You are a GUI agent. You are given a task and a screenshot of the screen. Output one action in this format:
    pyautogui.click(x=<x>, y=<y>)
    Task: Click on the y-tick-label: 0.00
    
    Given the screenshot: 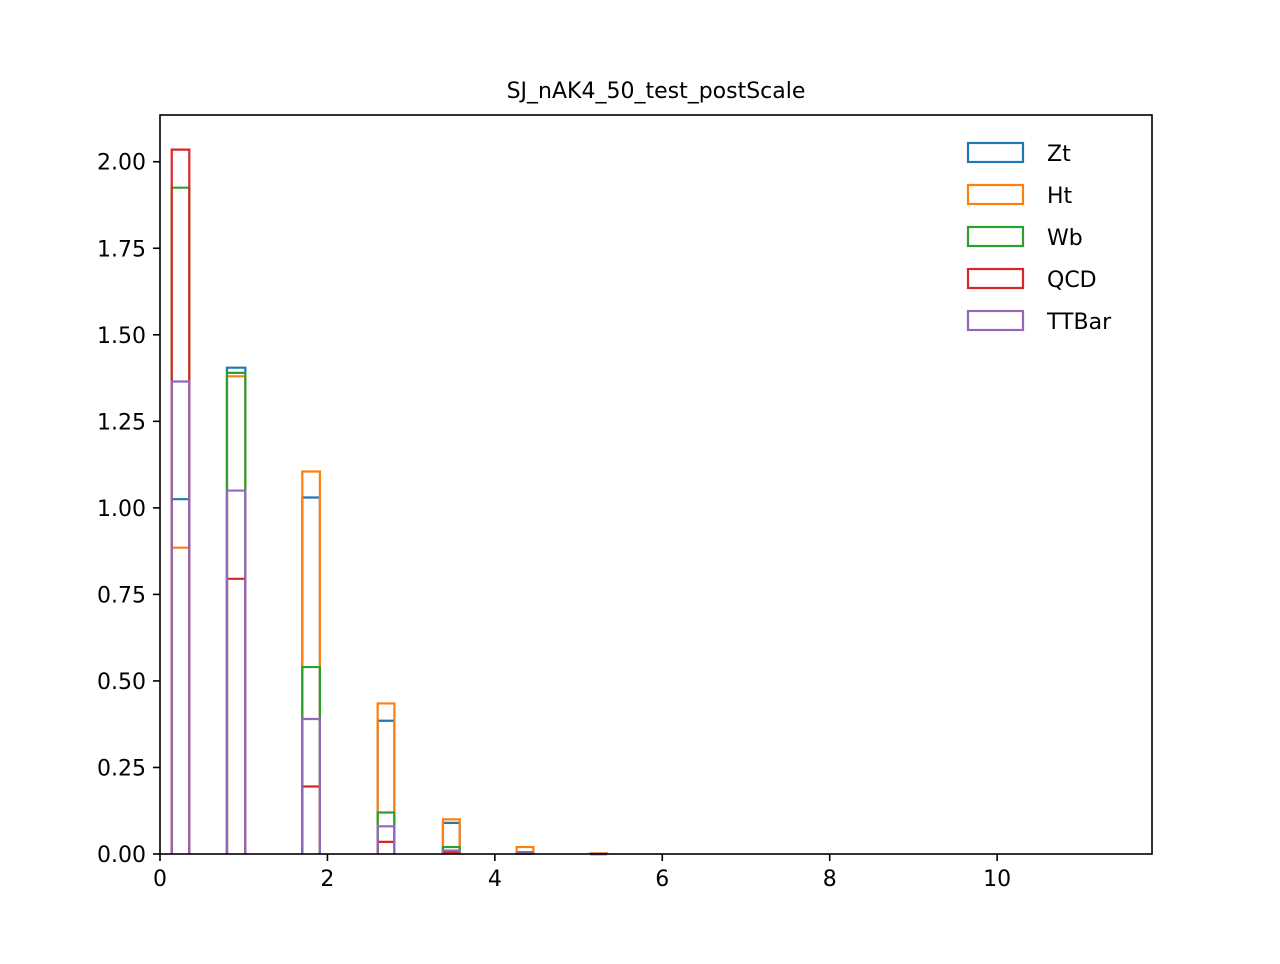 What is the action you would take?
    pyautogui.click(x=121, y=855)
    